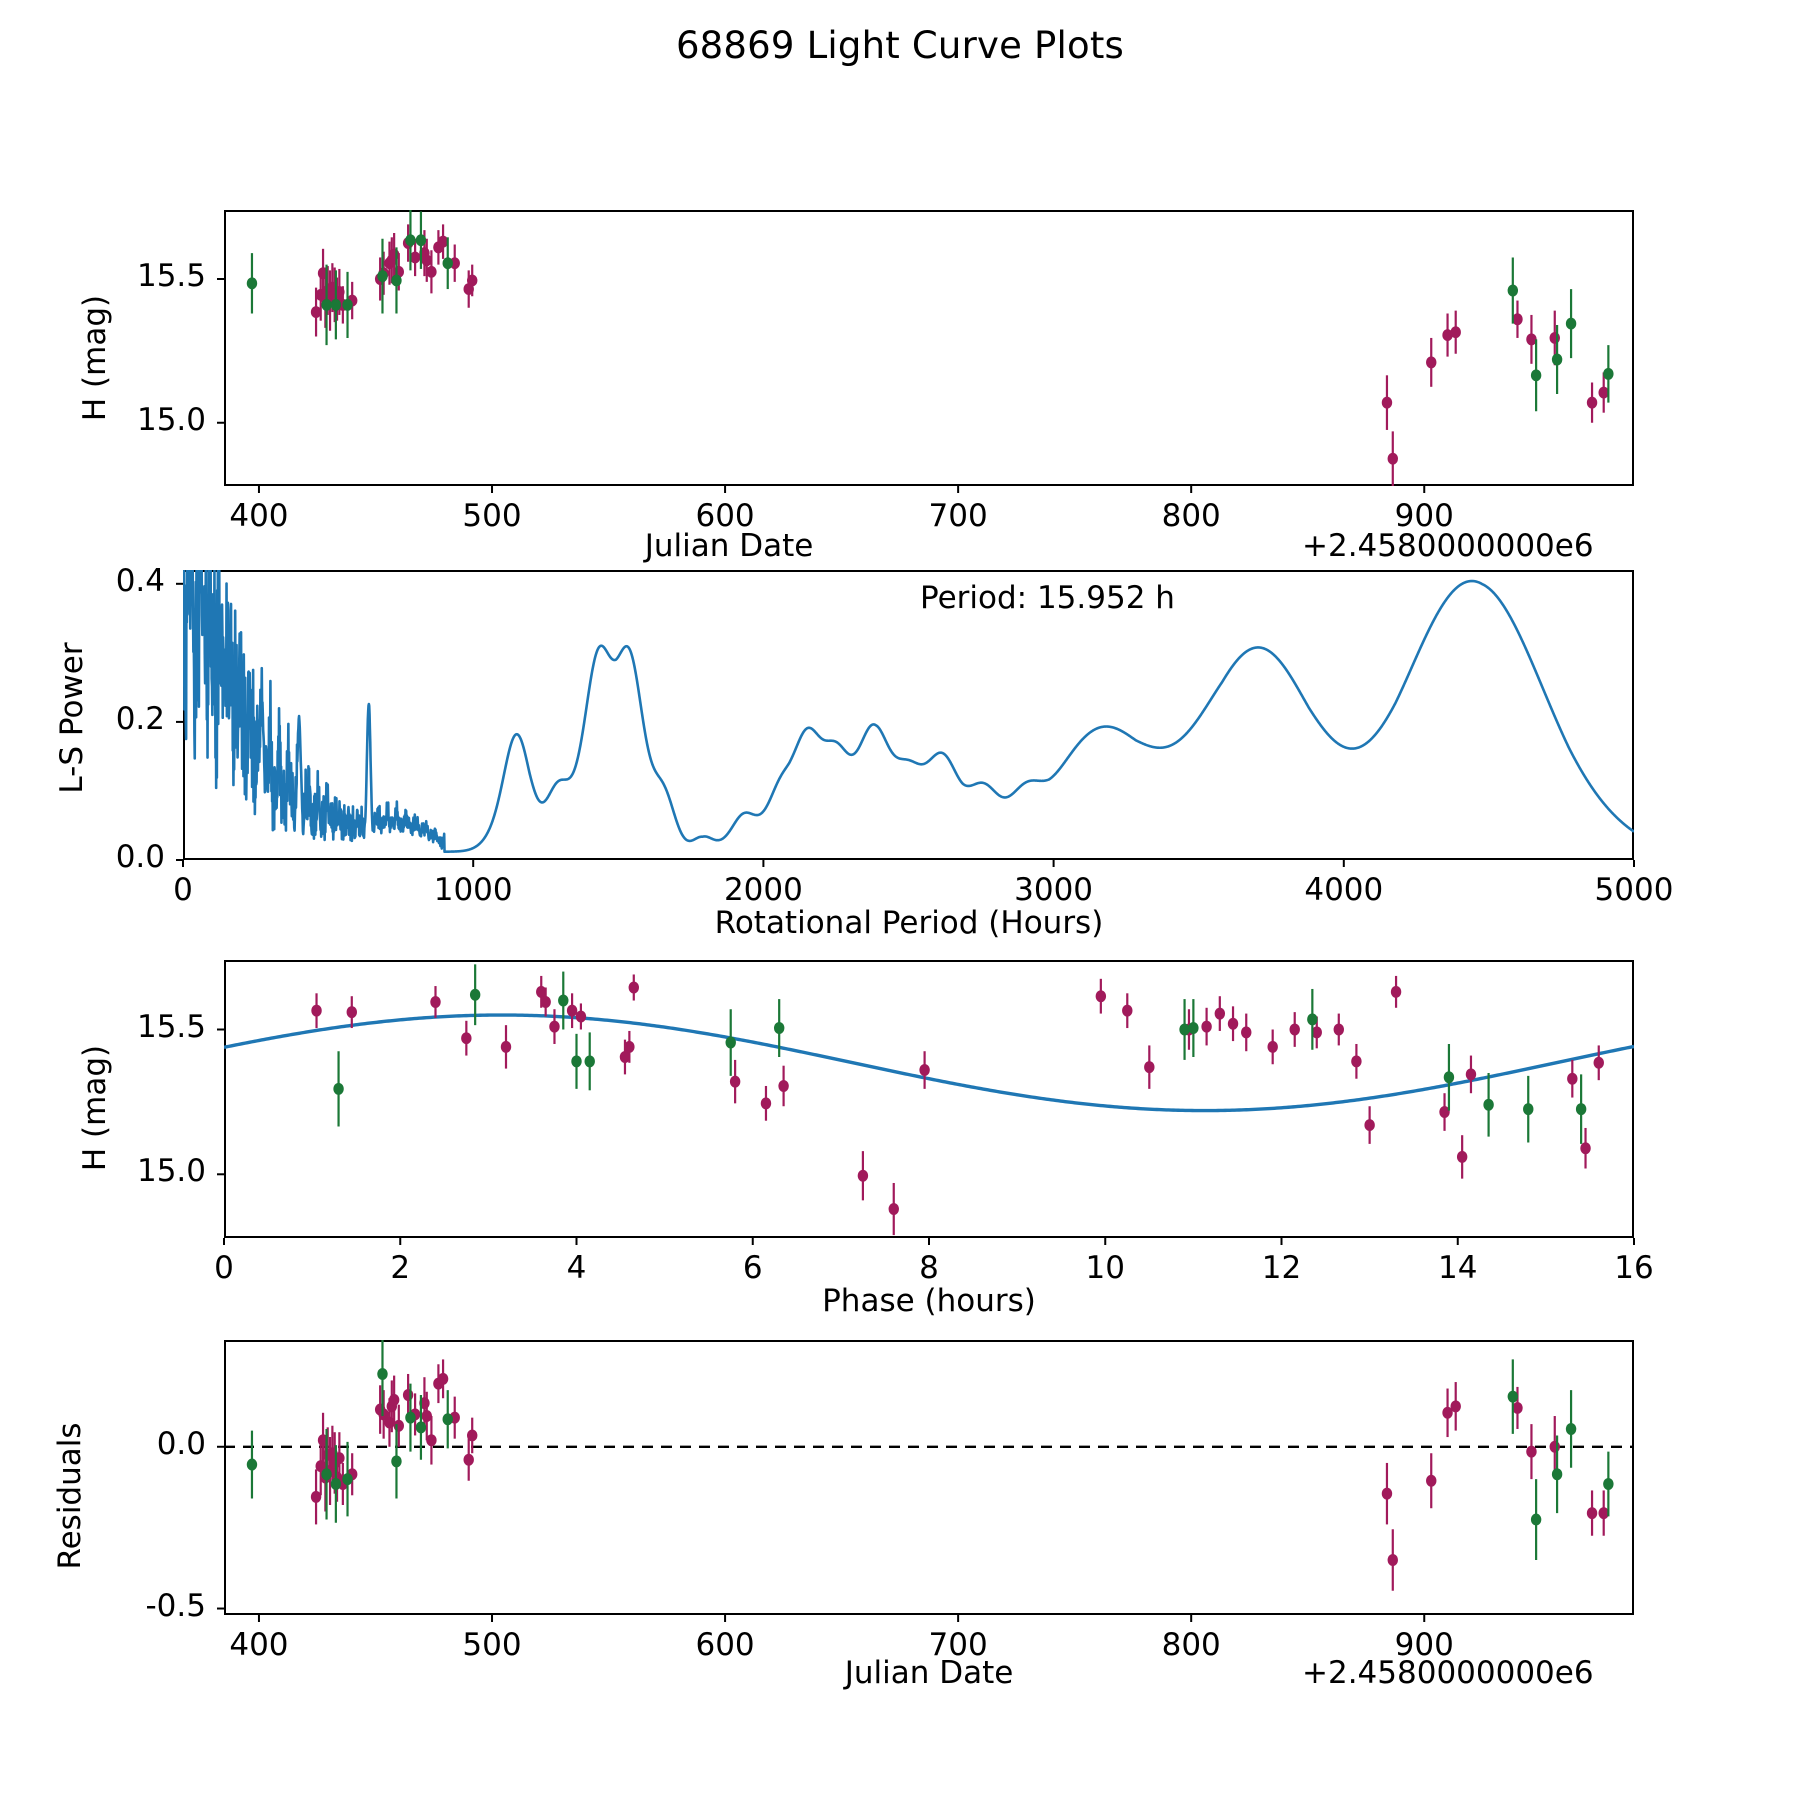 Image resolution: width=1800 pixels, height=1800 pixels. Describe the element at coordinates (70, 1496) in the screenshot. I see `panel-residuals-ylabel: Residuals` at that location.